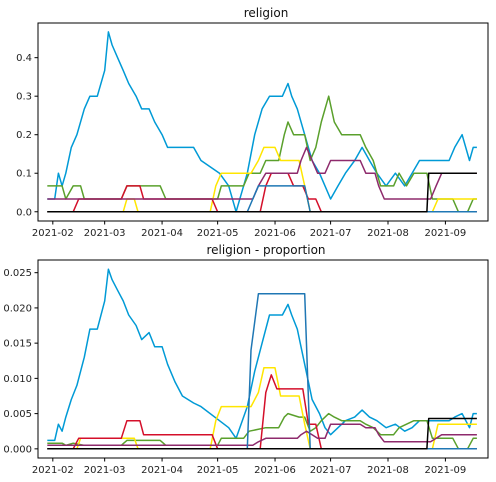  I want to click on y-tick-label: 0.010, so click(17, 379).